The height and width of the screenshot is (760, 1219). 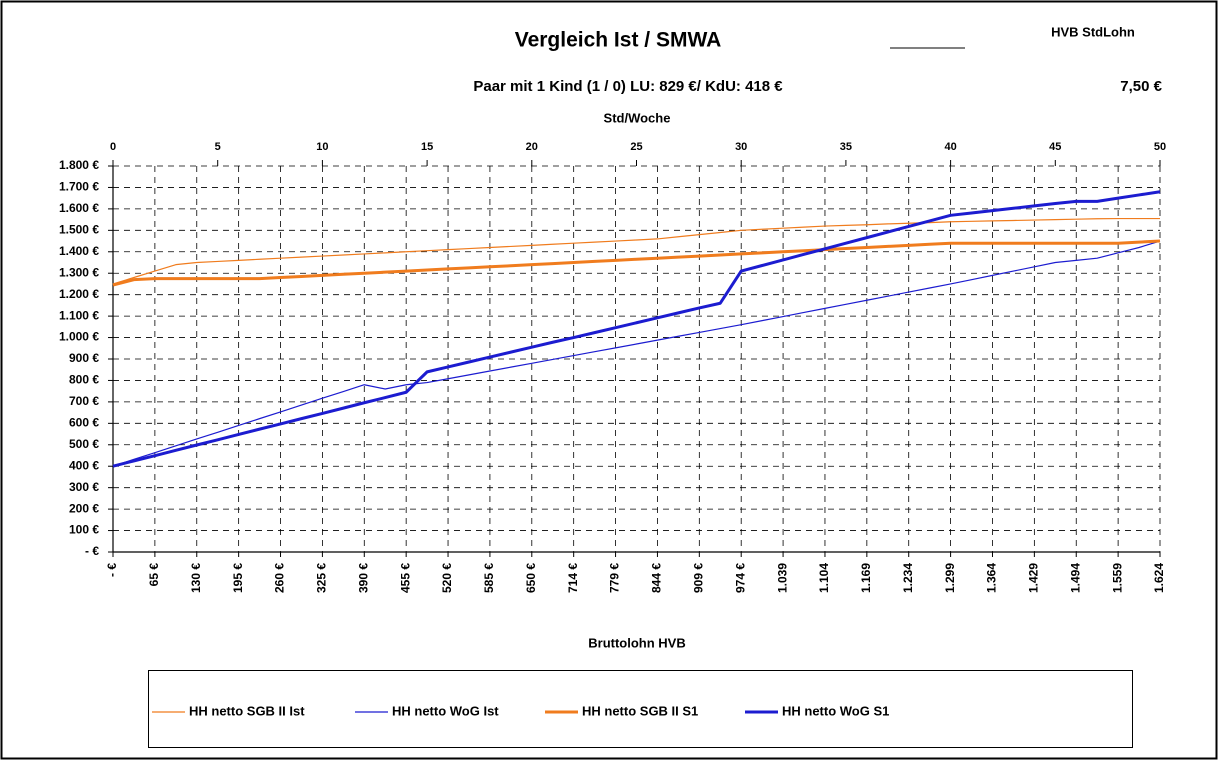 I want to click on x2-tick-label: 520 €, so click(x=447, y=578).